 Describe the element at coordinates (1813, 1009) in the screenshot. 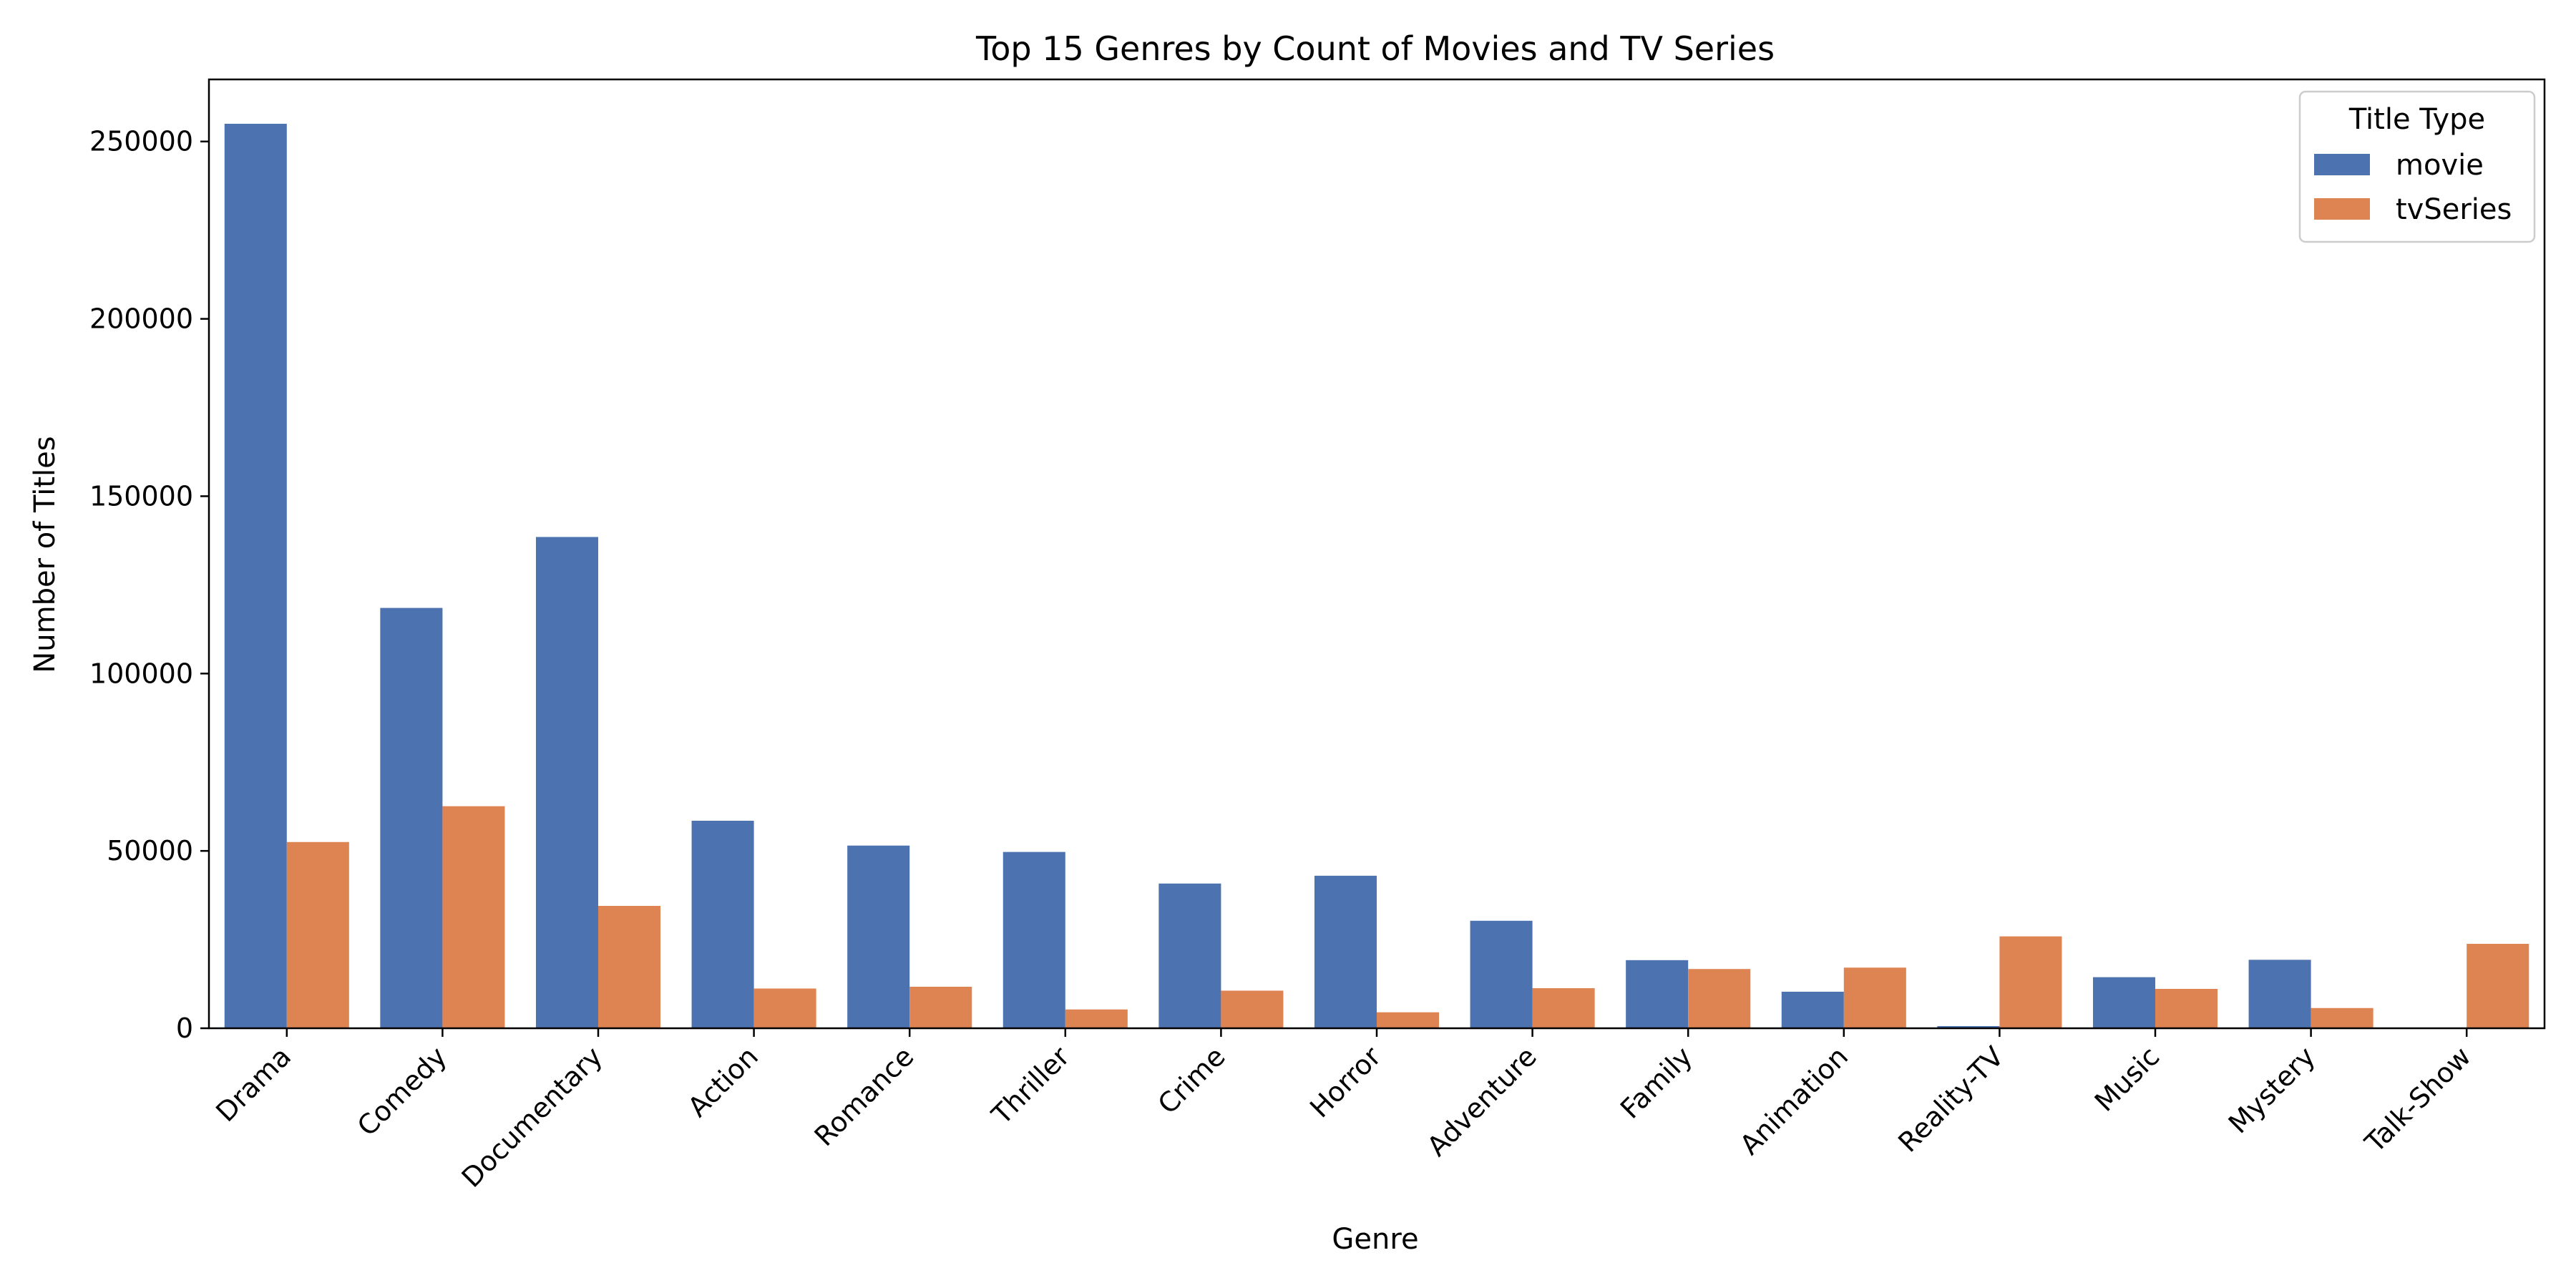

I see `bar-movie-animation` at that location.